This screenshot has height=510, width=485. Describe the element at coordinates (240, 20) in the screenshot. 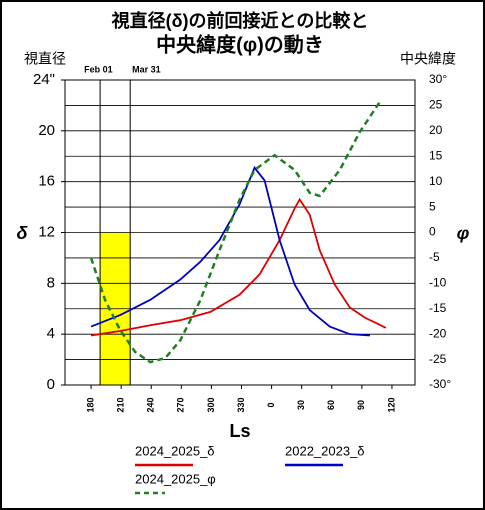

I see `chart-title: 視直径(δ)の前回接近との比較と` at that location.